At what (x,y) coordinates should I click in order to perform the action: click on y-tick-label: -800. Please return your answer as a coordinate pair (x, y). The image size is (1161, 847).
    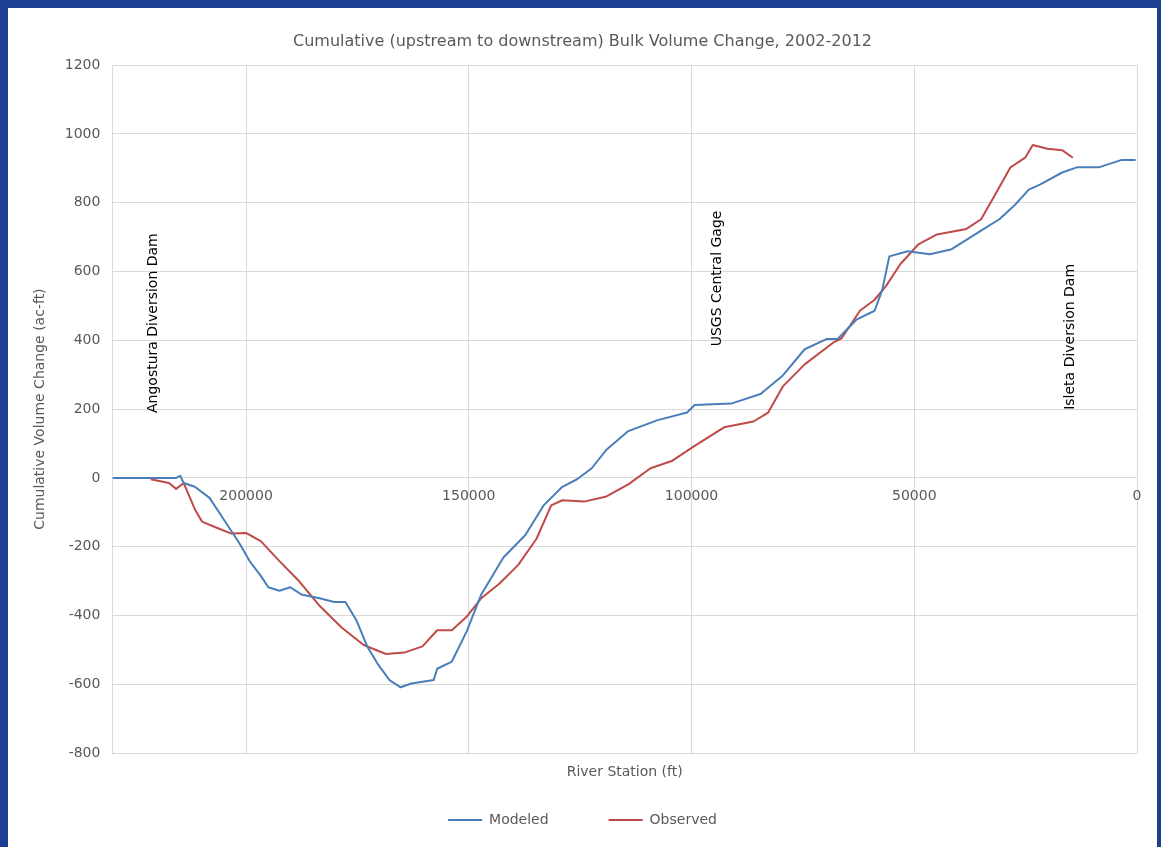
    Looking at the image, I should click on (84, 751).